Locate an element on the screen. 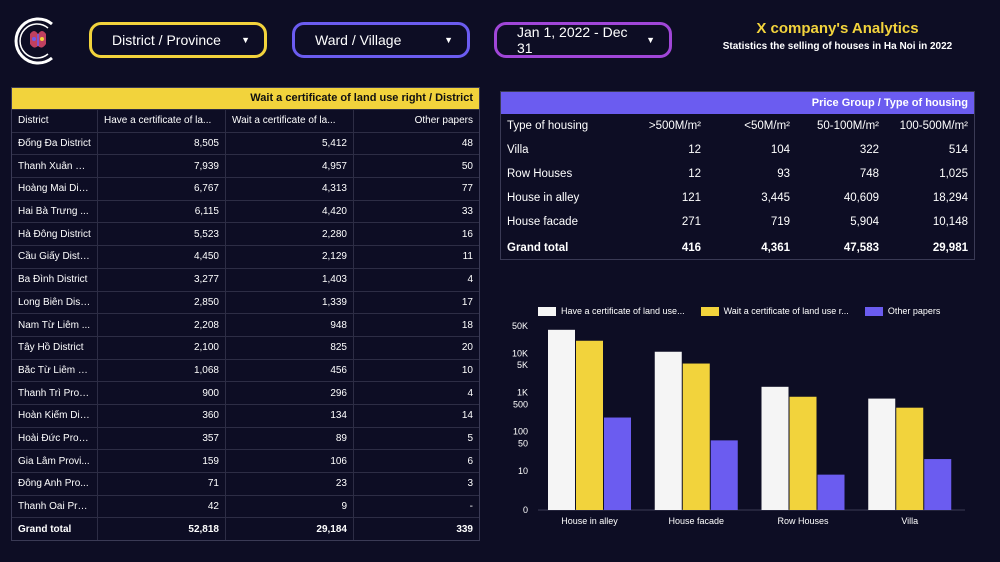  table-row: Thanh Oai Pro... 42 9 - is located at coordinates (245, 506).